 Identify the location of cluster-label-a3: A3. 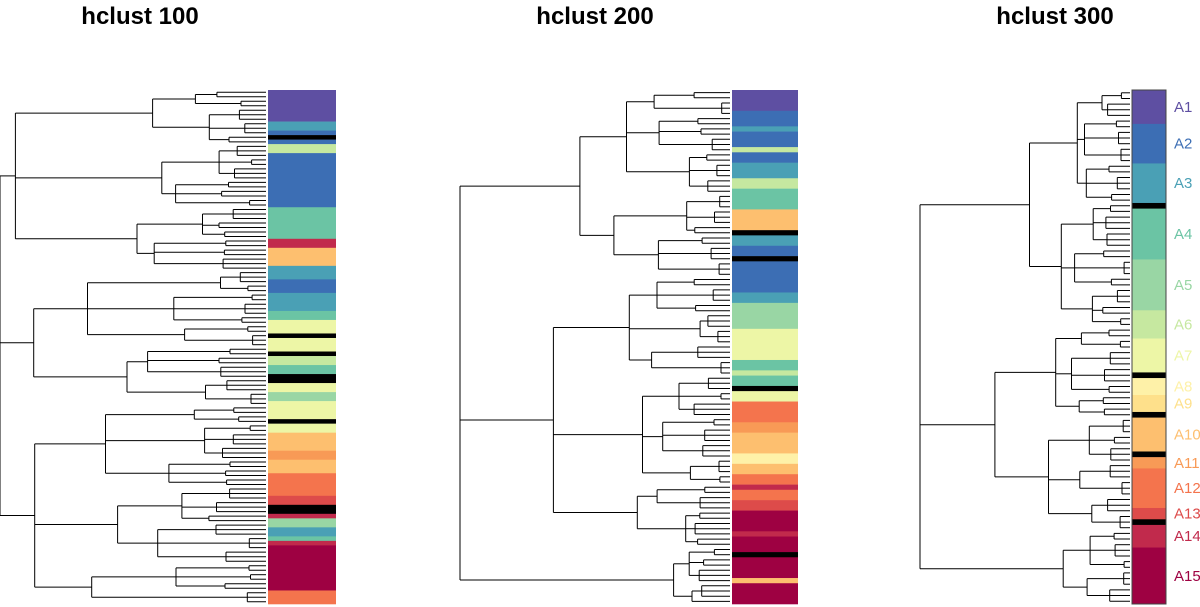
(1183, 183).